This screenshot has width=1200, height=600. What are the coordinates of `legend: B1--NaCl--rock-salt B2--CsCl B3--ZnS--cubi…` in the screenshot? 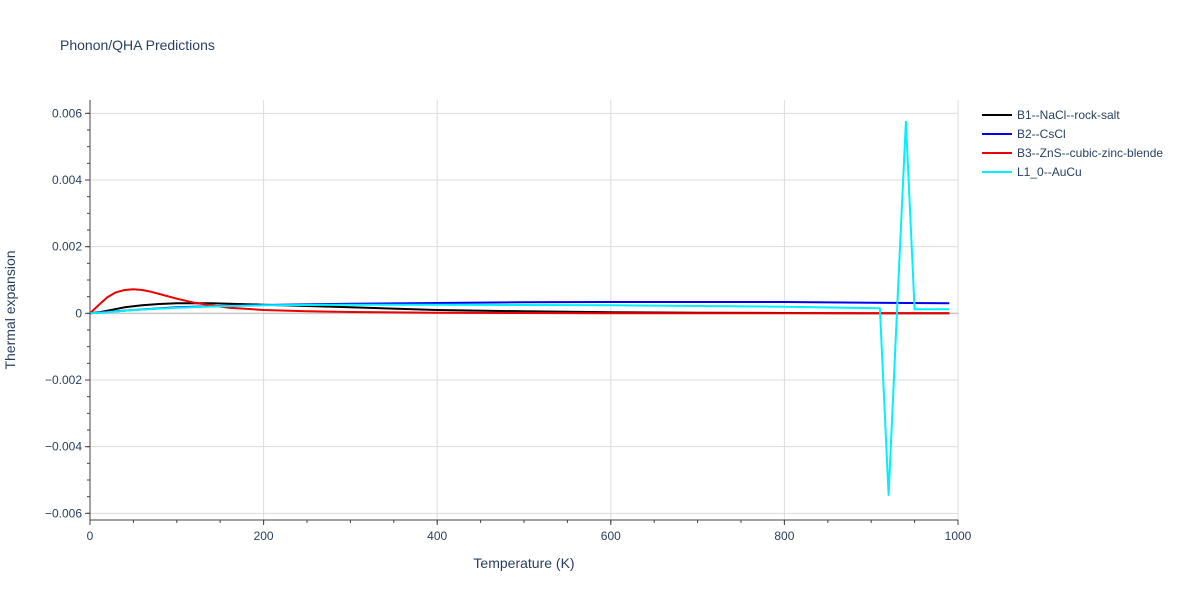 It's located at (1072, 143).